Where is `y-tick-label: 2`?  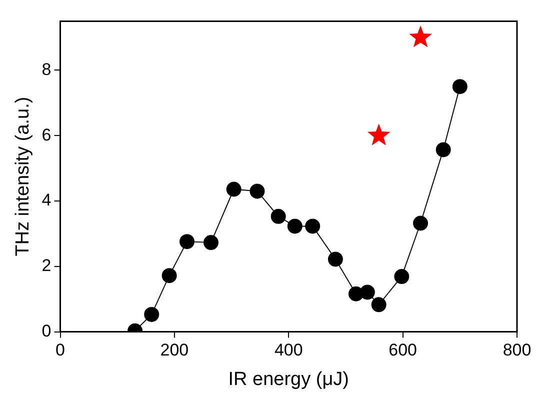
y-tick-label: 2 is located at coordinates (47, 266).